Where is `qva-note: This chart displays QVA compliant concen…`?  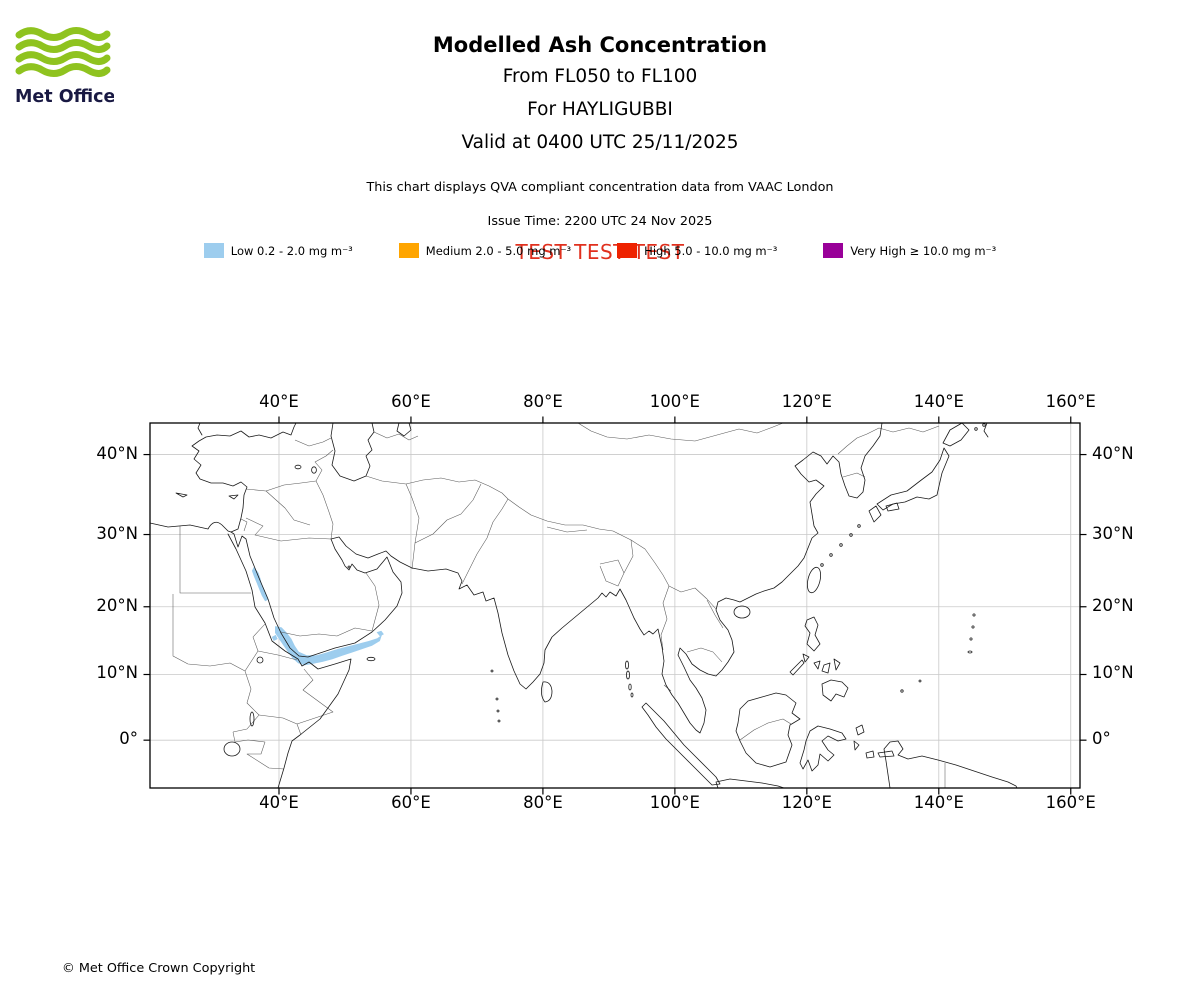 qva-note: This chart displays QVA compliant concen… is located at coordinates (600, 187).